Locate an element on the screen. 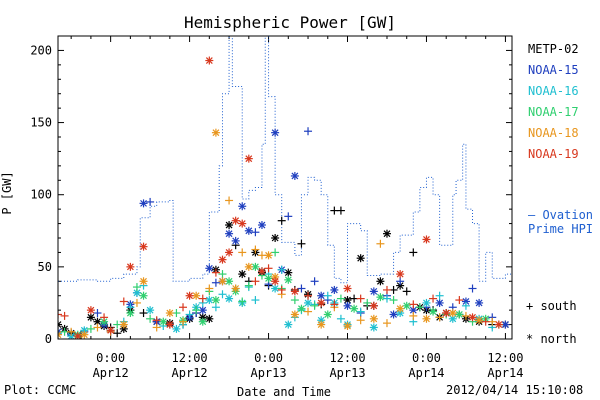  y-tick-label: 150 is located at coordinates (41, 123).